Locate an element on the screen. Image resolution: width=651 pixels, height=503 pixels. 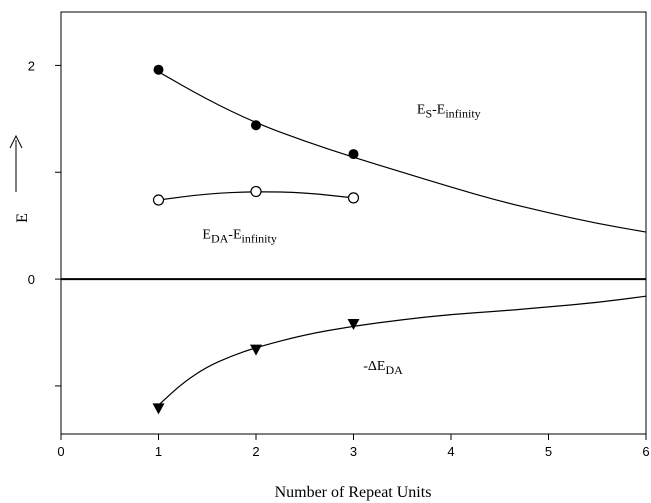
x-tick-label: 2 is located at coordinates (255, 451).